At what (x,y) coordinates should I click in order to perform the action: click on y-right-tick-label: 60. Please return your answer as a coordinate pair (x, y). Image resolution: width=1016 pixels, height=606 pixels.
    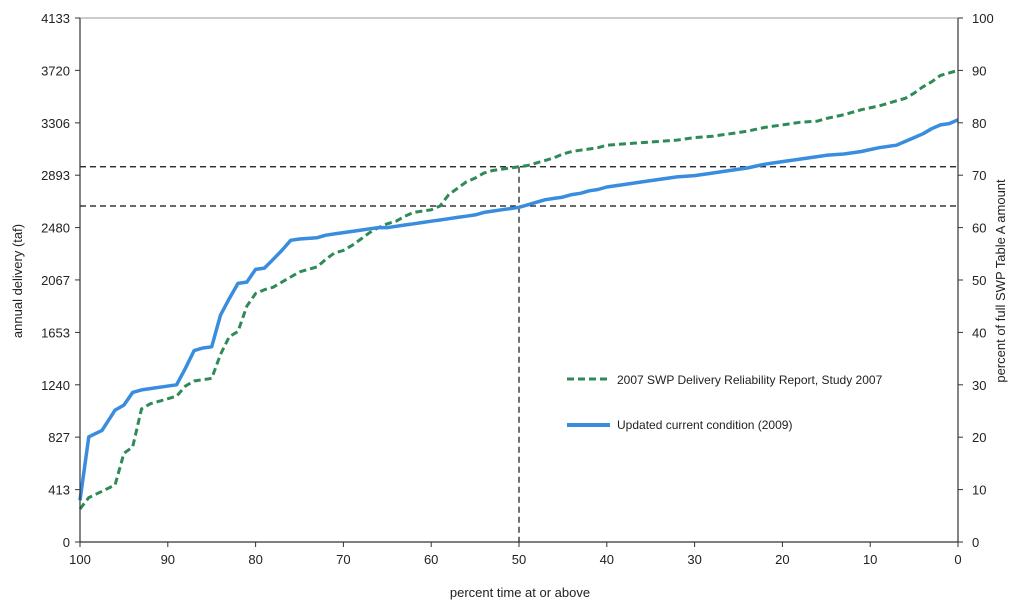
    Looking at the image, I should click on (979, 228).